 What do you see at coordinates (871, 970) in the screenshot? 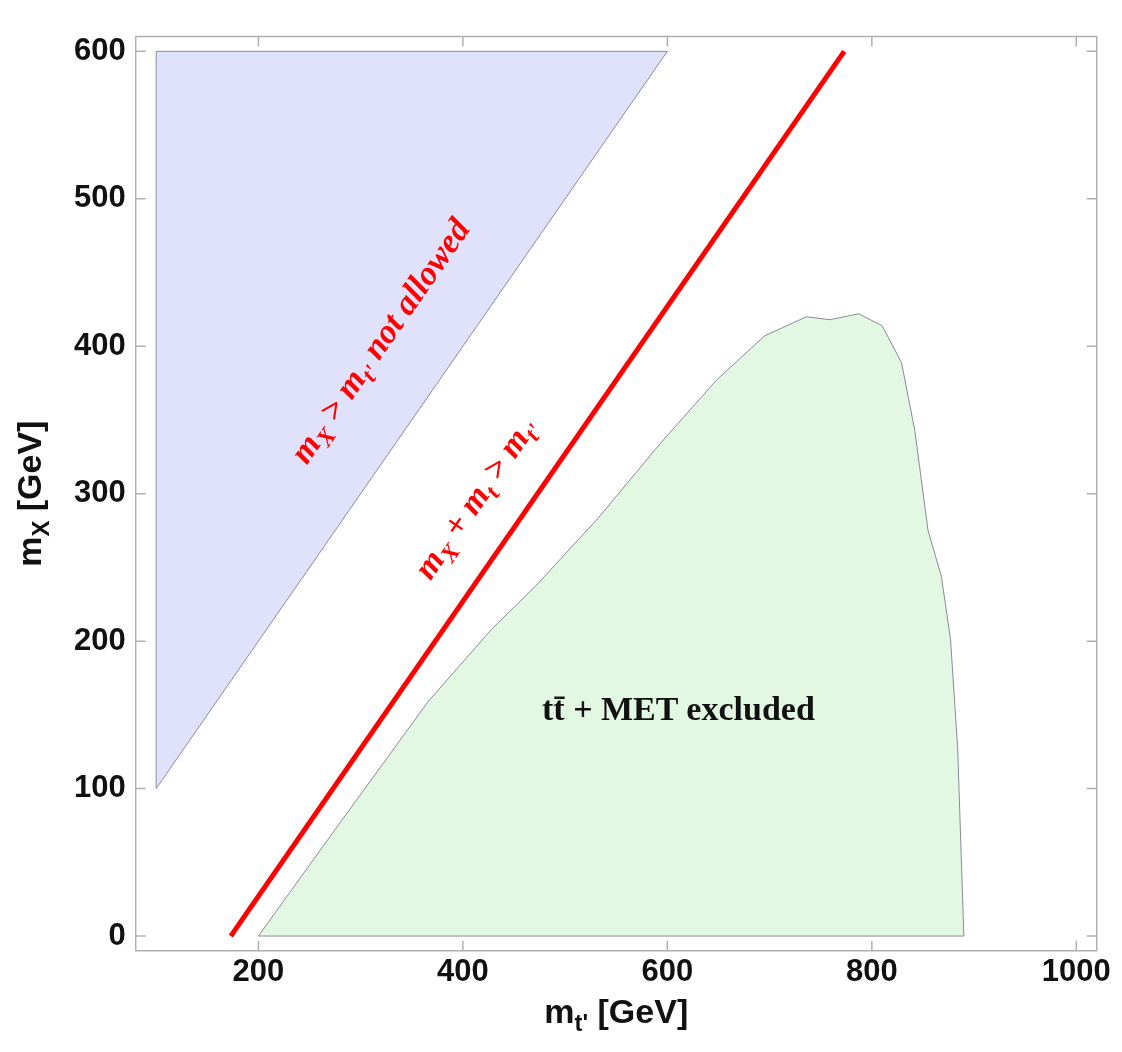
I see `x-tick-label: 800` at bounding box center [871, 970].